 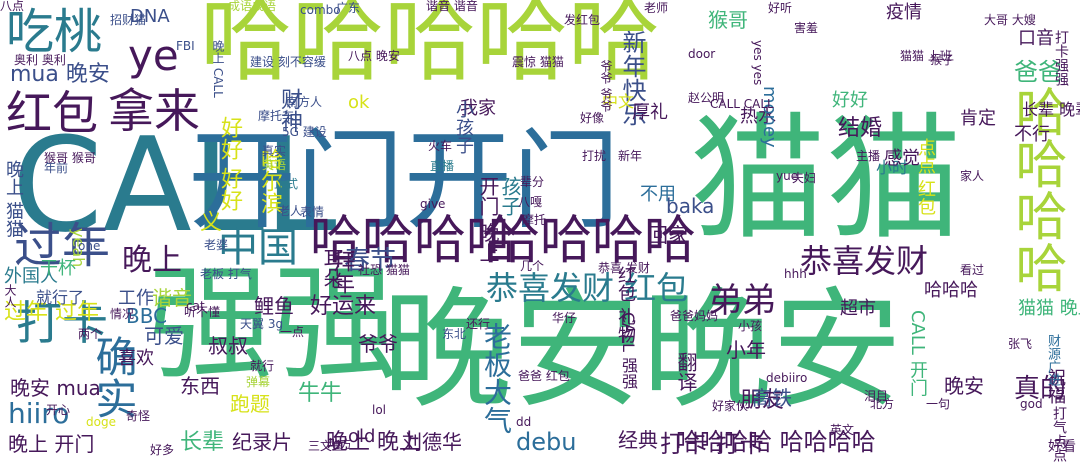 What do you see at coordinates (787, 378) in the screenshot?
I see `word-cloud-word: debiiro` at bounding box center [787, 378].